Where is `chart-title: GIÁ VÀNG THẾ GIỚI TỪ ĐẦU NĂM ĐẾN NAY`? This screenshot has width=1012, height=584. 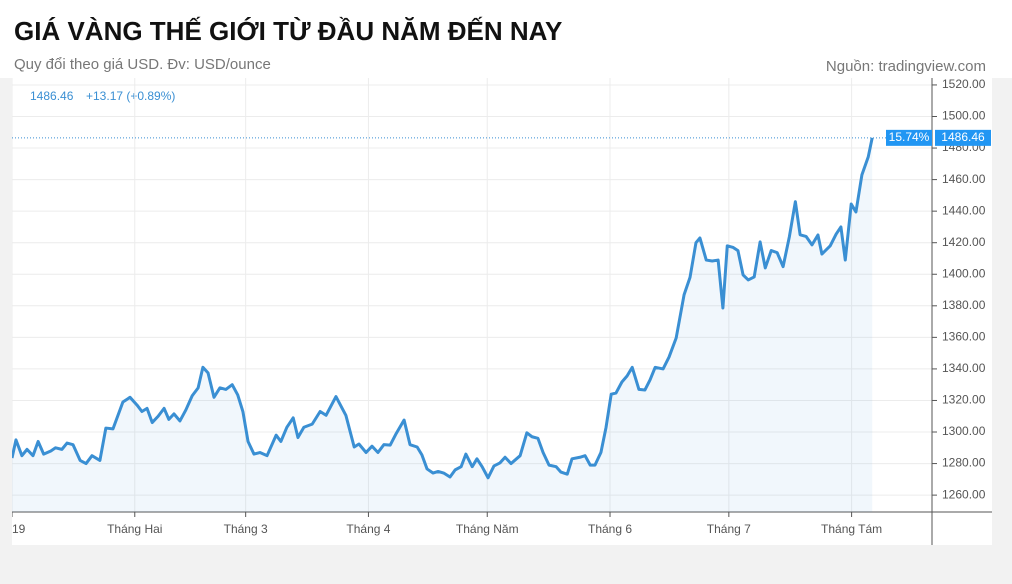
chart-title: GIÁ VÀNG THẾ GIỚI TỪ ĐẦU NĂM ĐẾN NAY is located at coordinates (288, 31).